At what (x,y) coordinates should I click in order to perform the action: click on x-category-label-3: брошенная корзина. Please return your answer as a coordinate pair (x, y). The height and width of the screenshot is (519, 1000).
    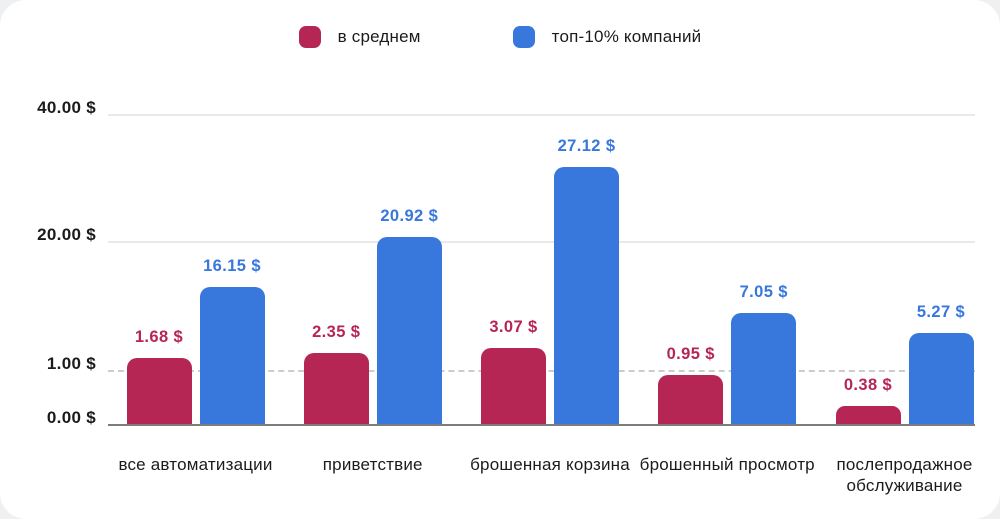
    Looking at the image, I should click on (550, 464).